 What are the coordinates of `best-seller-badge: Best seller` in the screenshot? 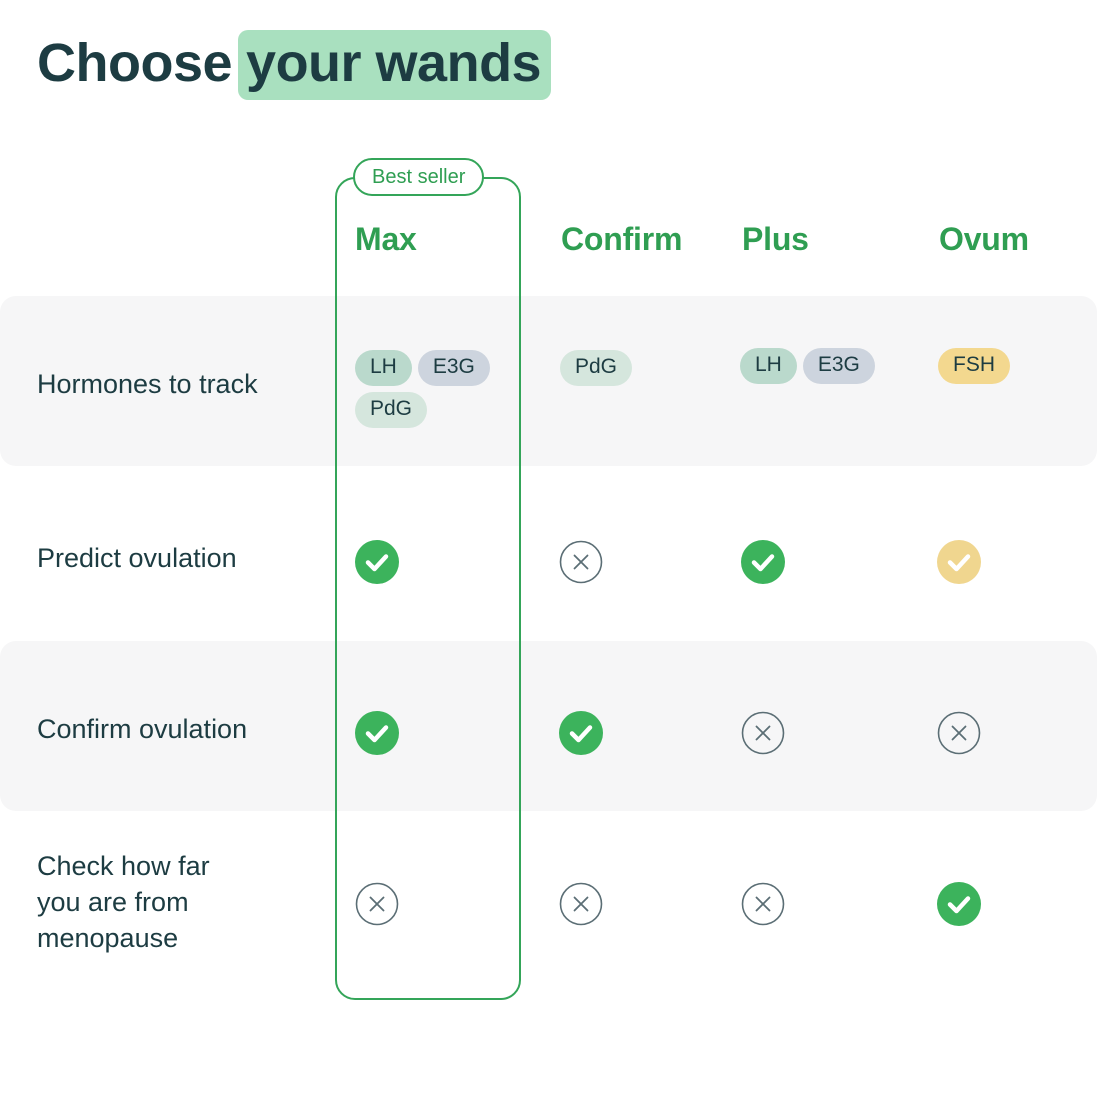 It's located at (419, 177).